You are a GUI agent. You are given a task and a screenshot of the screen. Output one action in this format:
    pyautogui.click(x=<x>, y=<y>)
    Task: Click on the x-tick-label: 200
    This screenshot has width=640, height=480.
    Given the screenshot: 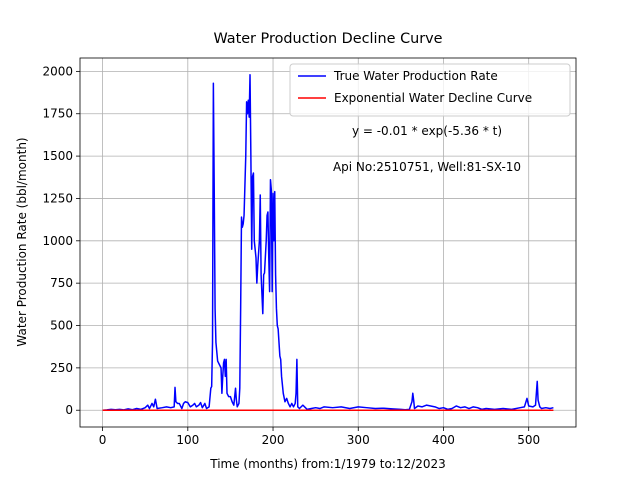 What is the action you would take?
    pyautogui.click(x=273, y=440)
    